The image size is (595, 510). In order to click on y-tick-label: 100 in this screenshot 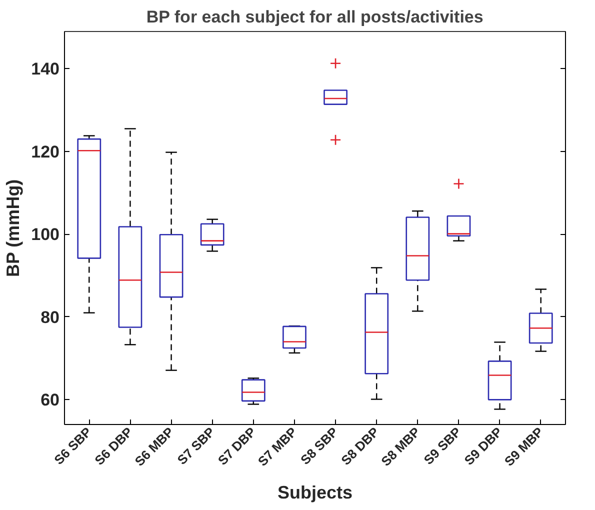, I will do `click(45, 234)`.